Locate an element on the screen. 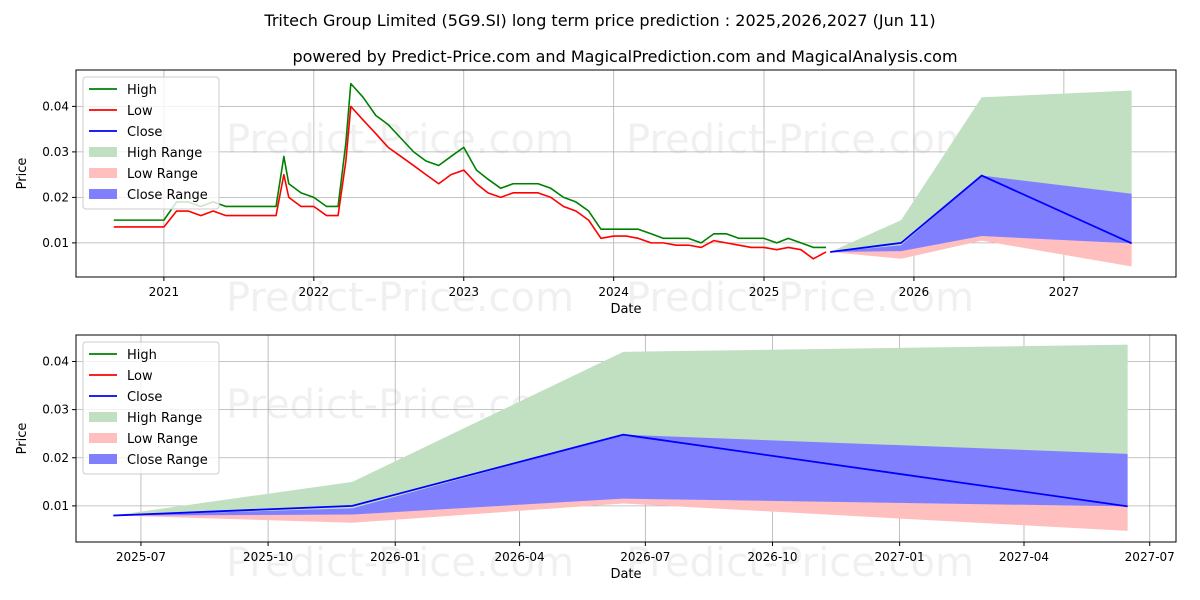  x-tick-label: 2024 is located at coordinates (613, 292).